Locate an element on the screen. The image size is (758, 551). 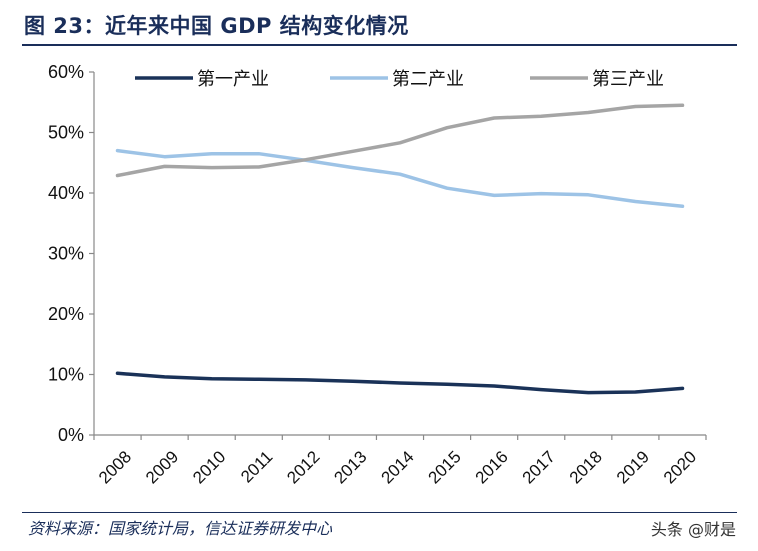
x-tick-label: 2011 is located at coordinates (256, 466).